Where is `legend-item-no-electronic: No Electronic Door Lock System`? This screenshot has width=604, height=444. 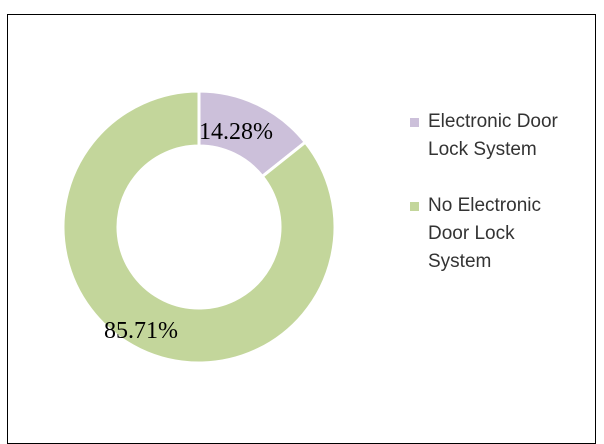 legend-item-no-electronic: No Electronic Door Lock System is located at coordinates (505, 234).